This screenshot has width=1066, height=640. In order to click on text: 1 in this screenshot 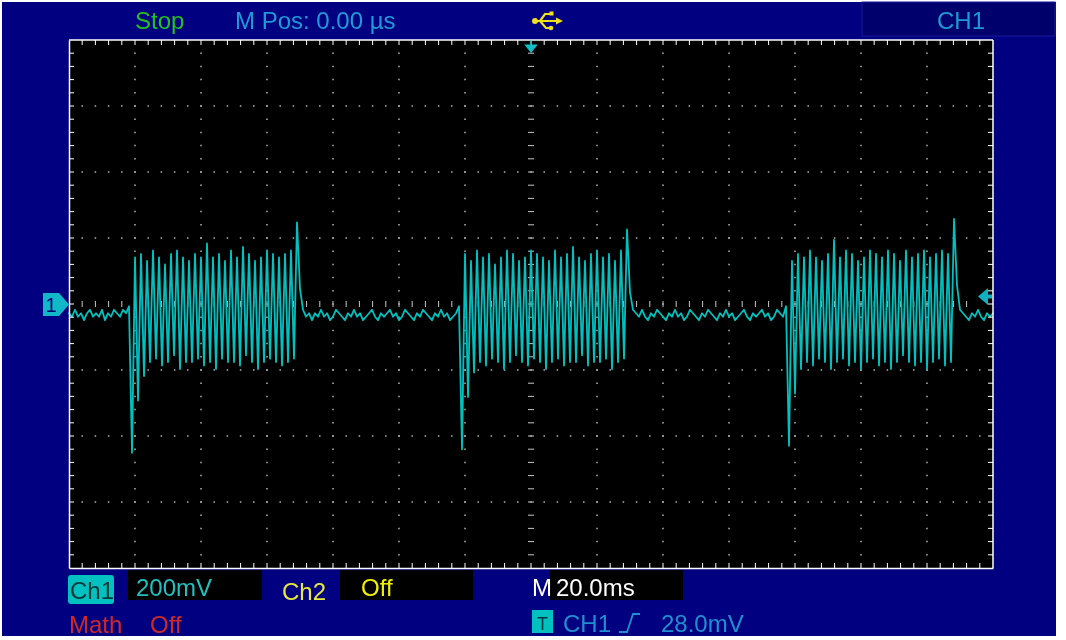, I will do `click(51, 305)`.